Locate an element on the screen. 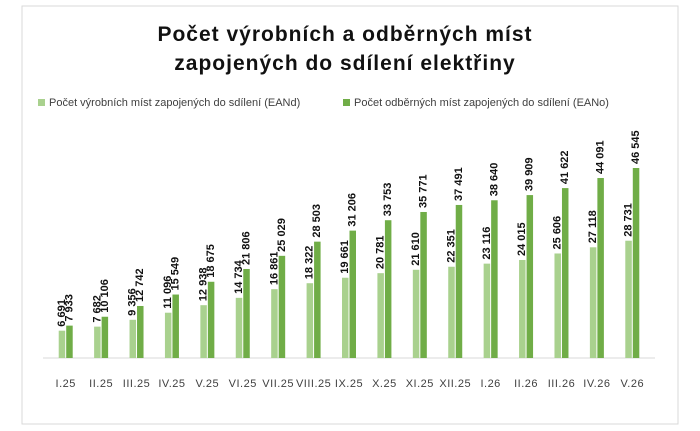 The height and width of the screenshot is (431, 700). x-tick-label: XII.25 is located at coordinates (455, 384).